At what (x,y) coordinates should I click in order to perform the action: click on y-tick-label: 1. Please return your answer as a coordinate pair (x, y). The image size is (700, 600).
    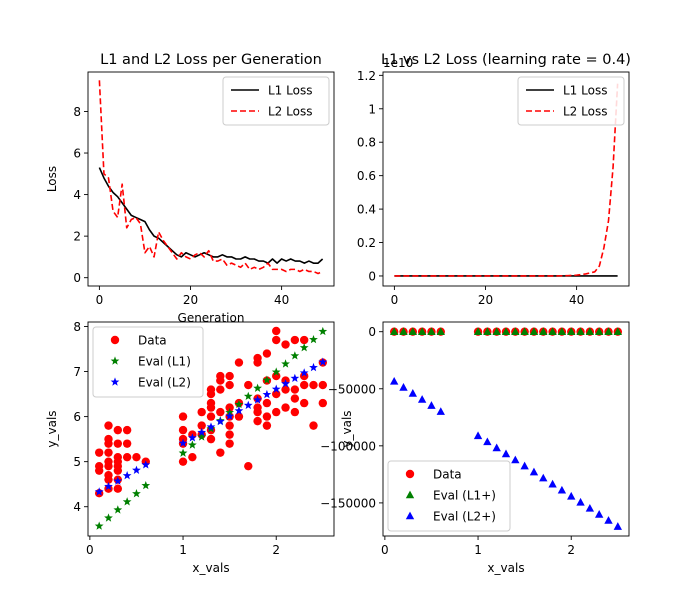
    Looking at the image, I should click on (372, 109).